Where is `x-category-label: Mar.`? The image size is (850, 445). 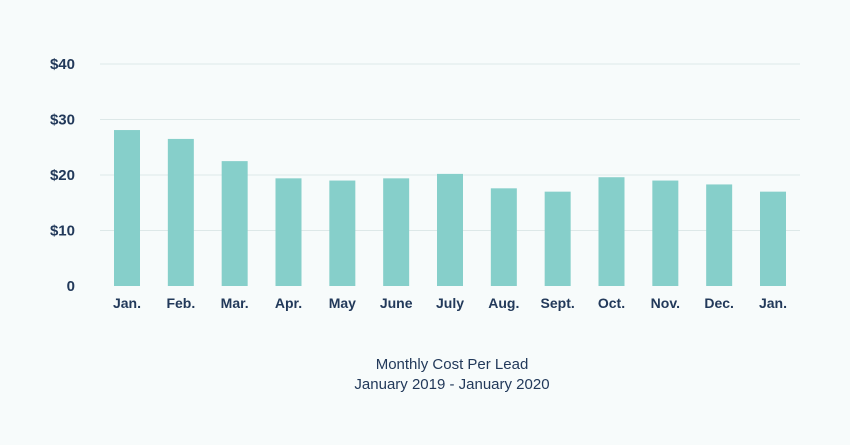
x-category-label: Mar. is located at coordinates (235, 303).